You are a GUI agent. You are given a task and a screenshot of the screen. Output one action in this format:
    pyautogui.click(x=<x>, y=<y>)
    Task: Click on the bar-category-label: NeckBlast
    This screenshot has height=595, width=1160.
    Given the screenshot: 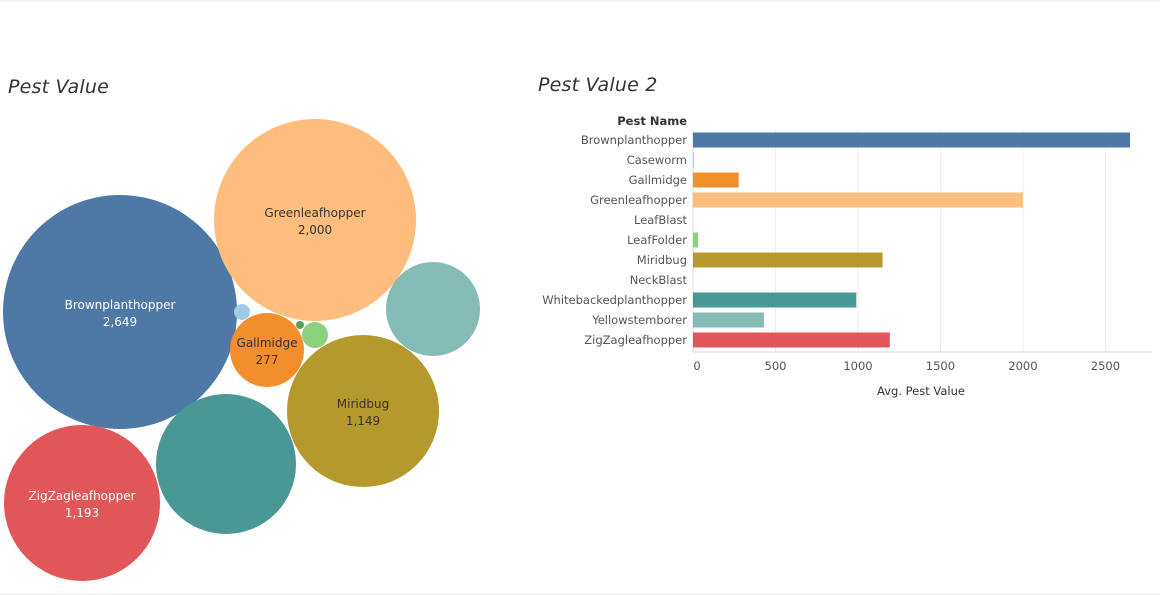 What is the action you would take?
    pyautogui.click(x=659, y=280)
    